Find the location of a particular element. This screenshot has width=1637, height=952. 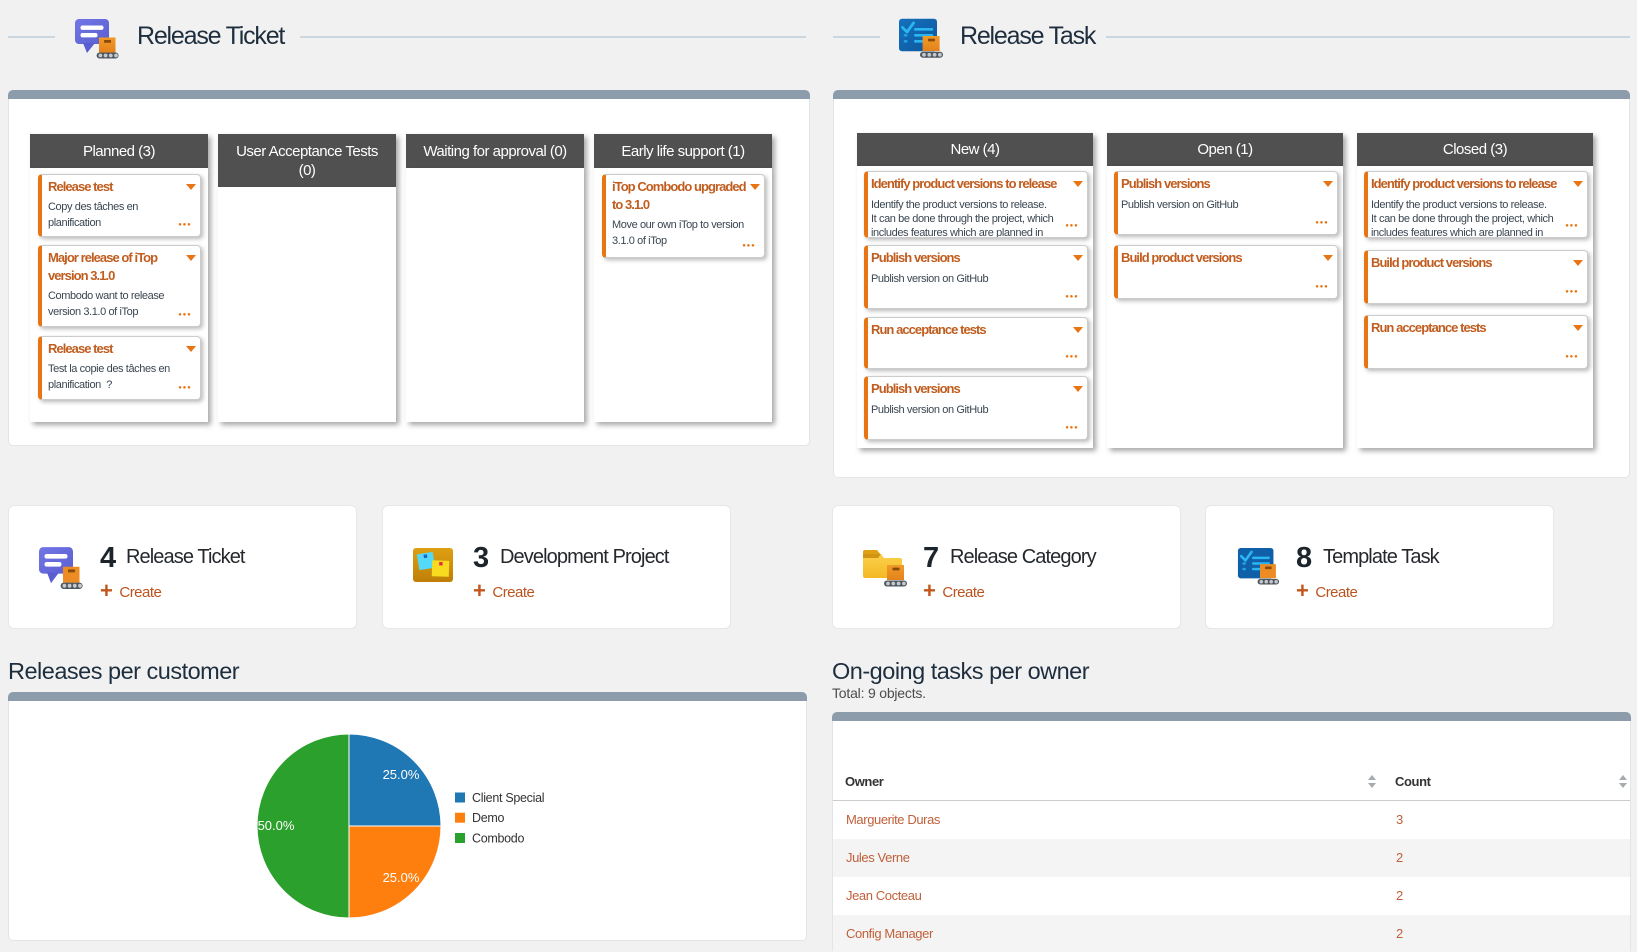

svg-text: Demo is located at coordinates (488, 818).